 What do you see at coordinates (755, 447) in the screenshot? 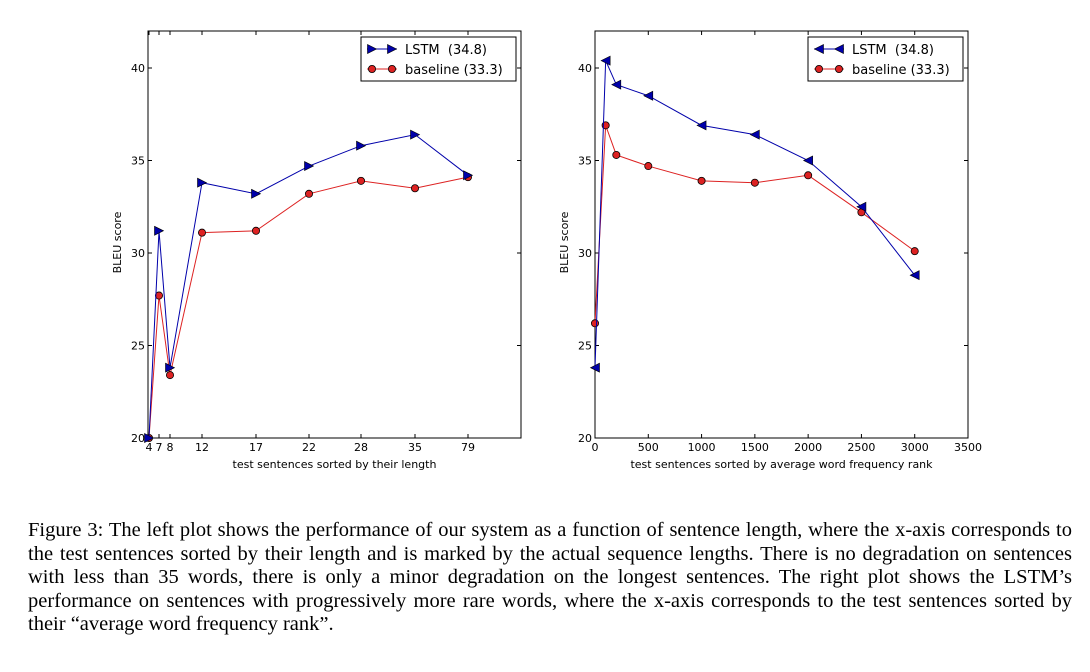
I see `x-tick-label: 1500` at bounding box center [755, 447].